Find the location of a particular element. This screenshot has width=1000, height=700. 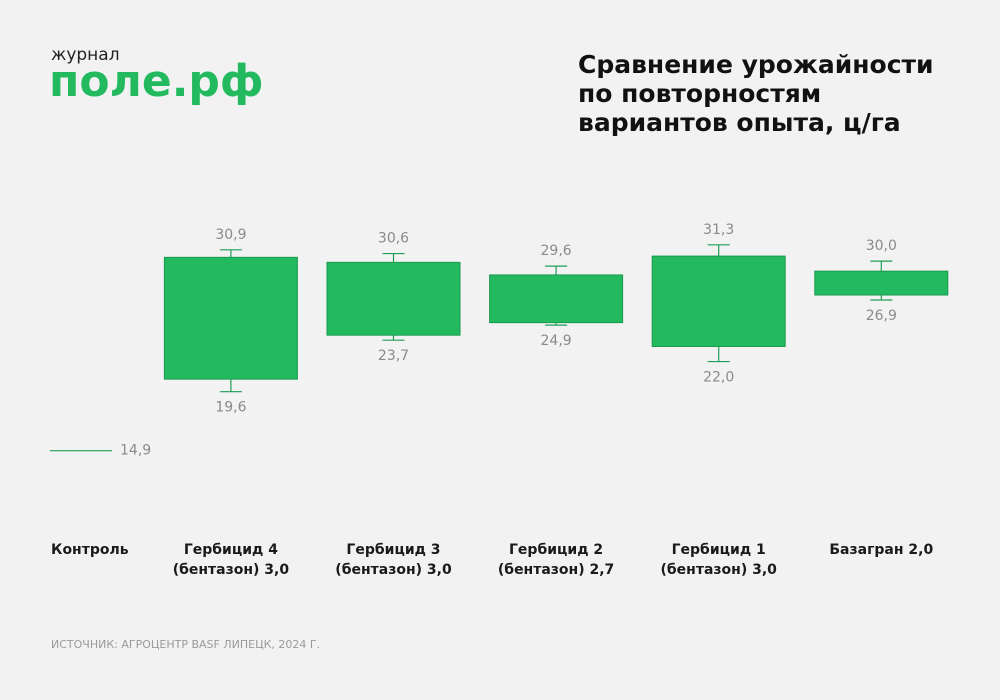

min-label: 26,9 is located at coordinates (881, 316).